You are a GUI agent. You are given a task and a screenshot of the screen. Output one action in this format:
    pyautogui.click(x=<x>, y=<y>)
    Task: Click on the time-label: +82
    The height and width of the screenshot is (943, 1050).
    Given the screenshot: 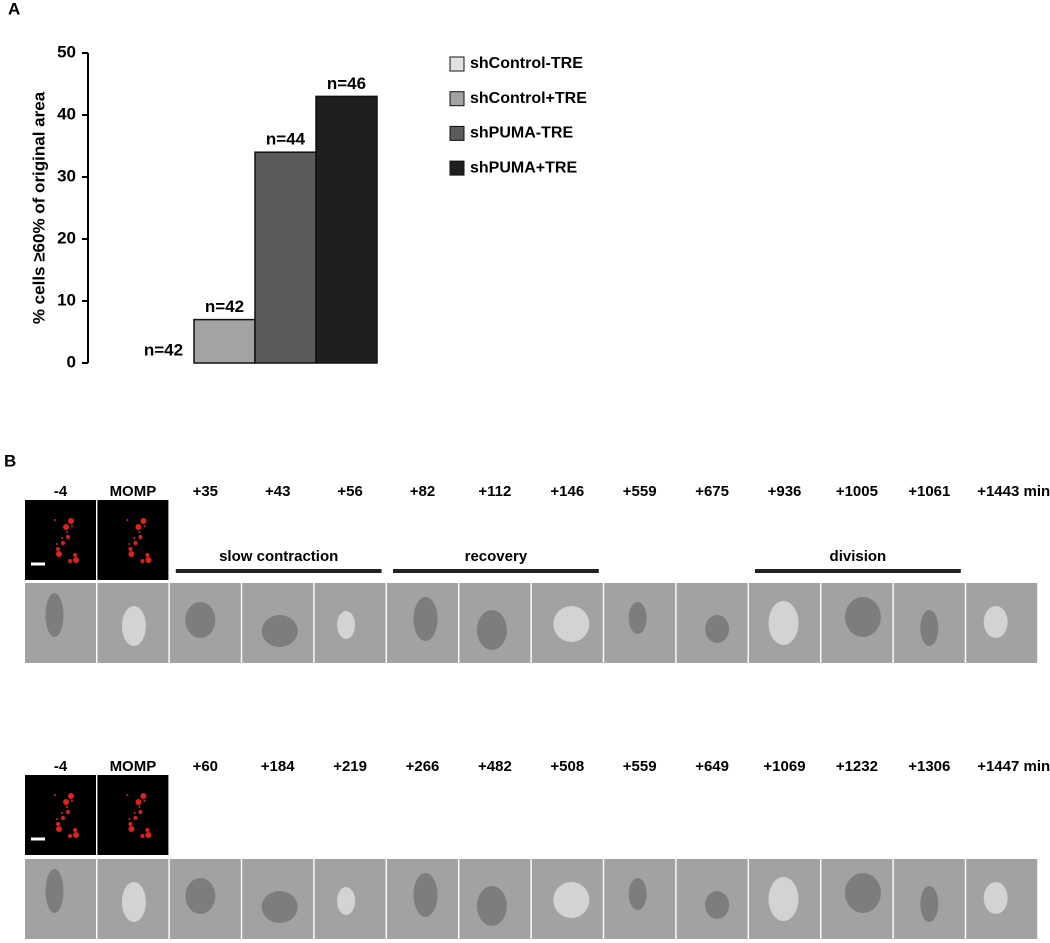 What is the action you would take?
    pyautogui.click(x=422, y=491)
    